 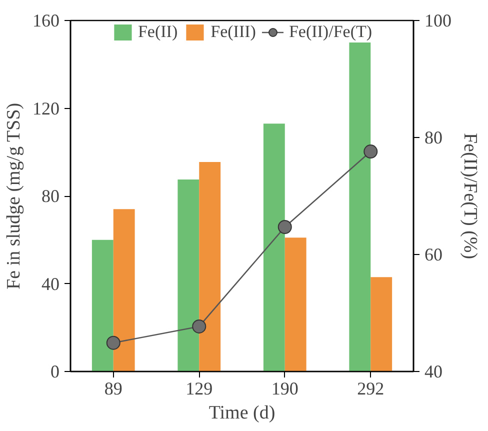 What do you see at coordinates (284, 388) in the screenshot?
I see `x-tick-label: 190` at bounding box center [284, 388].